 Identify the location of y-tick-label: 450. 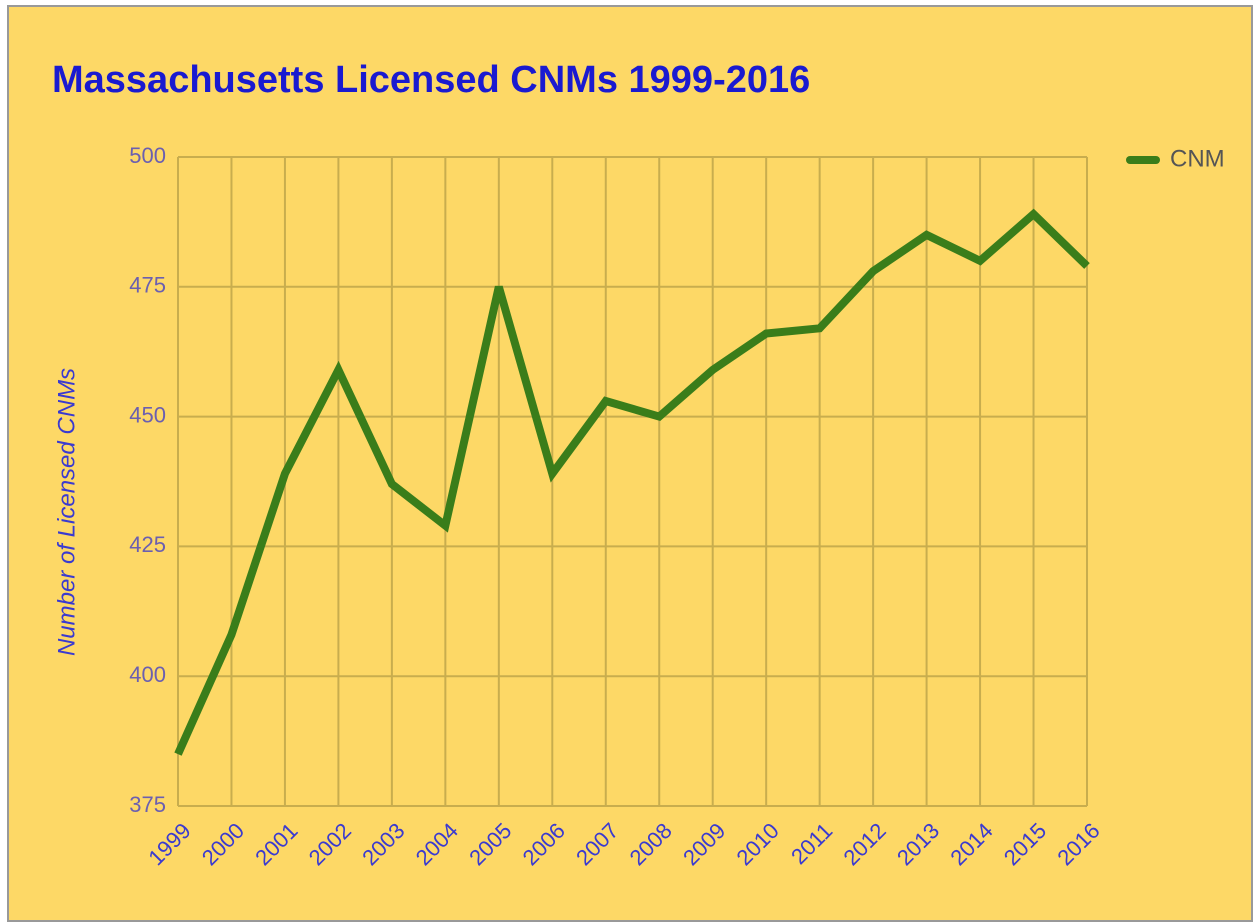
(147, 414).